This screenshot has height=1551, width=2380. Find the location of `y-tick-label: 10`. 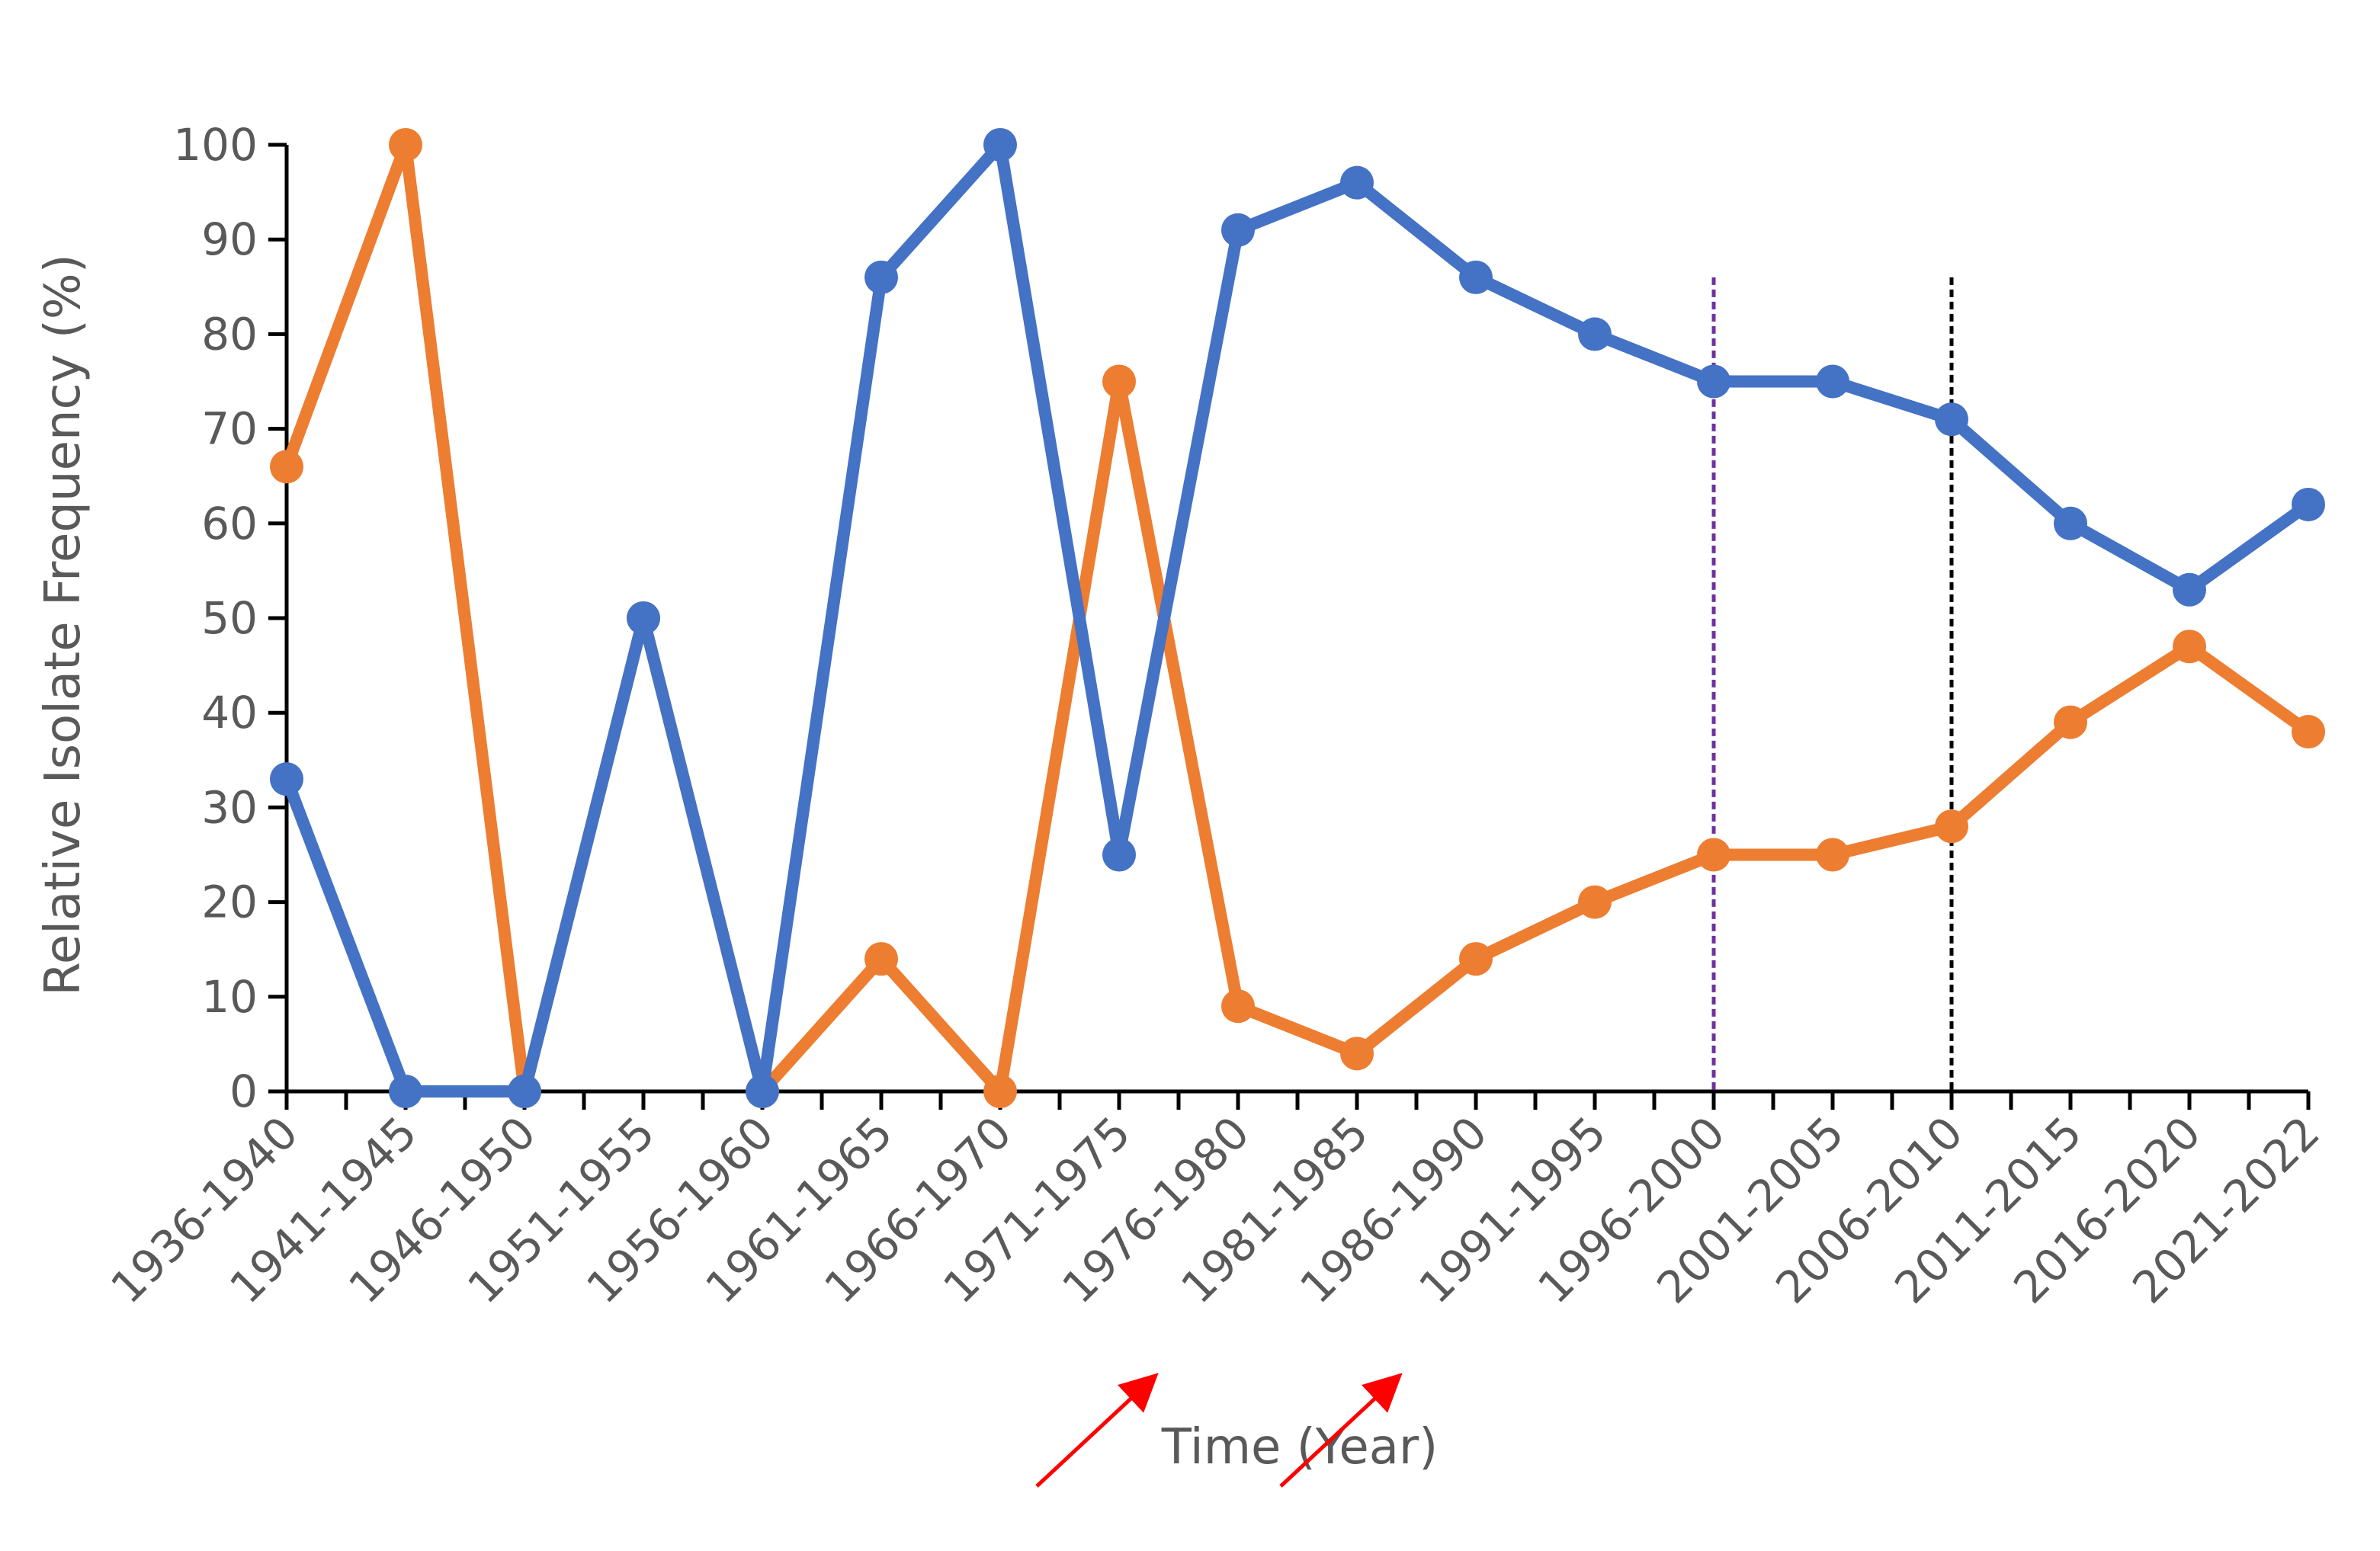

y-tick-label: 10 is located at coordinates (229, 997).